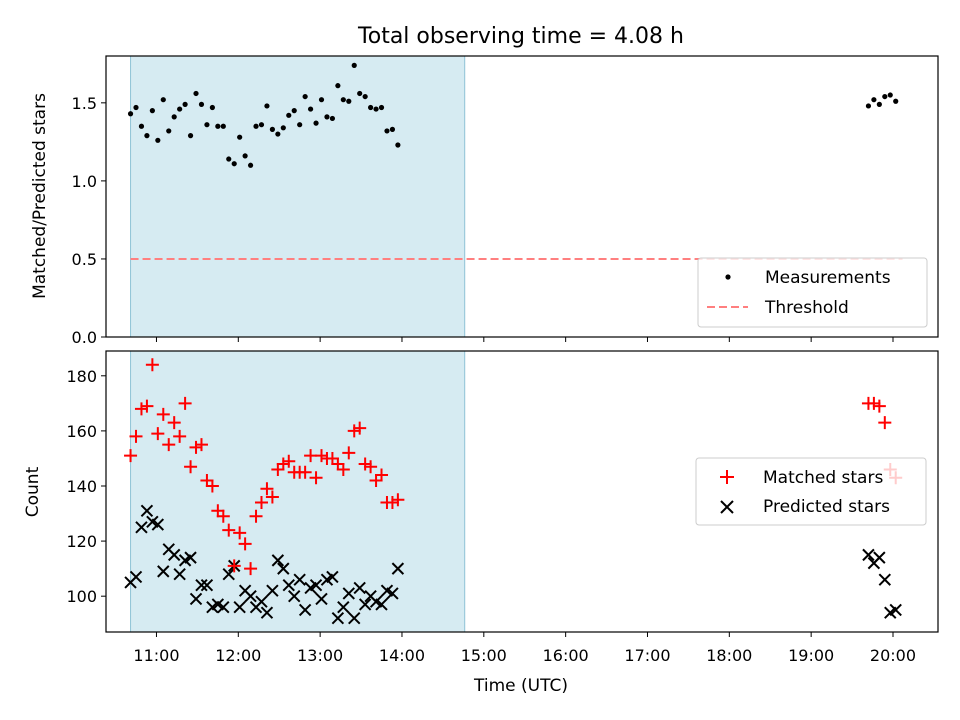 This screenshot has height=720, width=960. Describe the element at coordinates (402, 655) in the screenshot. I see `x-tick-label: 14:00` at that location.